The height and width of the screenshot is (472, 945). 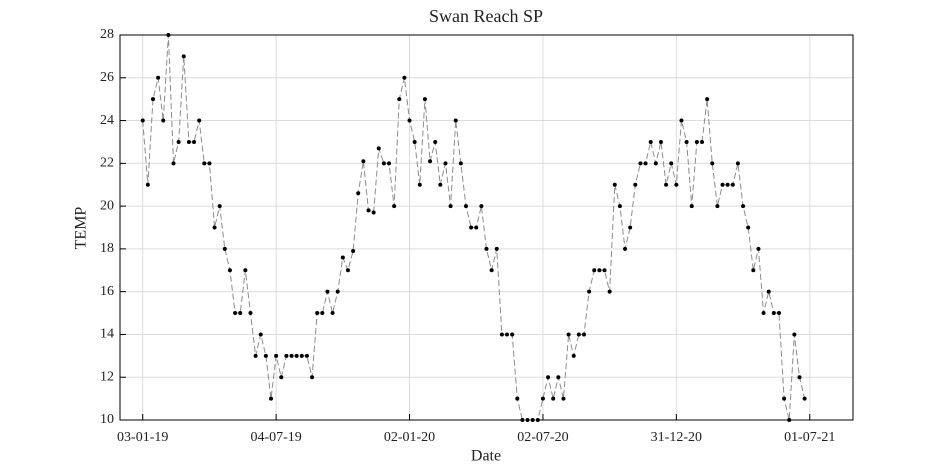 What do you see at coordinates (107, 291) in the screenshot?
I see `y-tick-label: 16` at bounding box center [107, 291].